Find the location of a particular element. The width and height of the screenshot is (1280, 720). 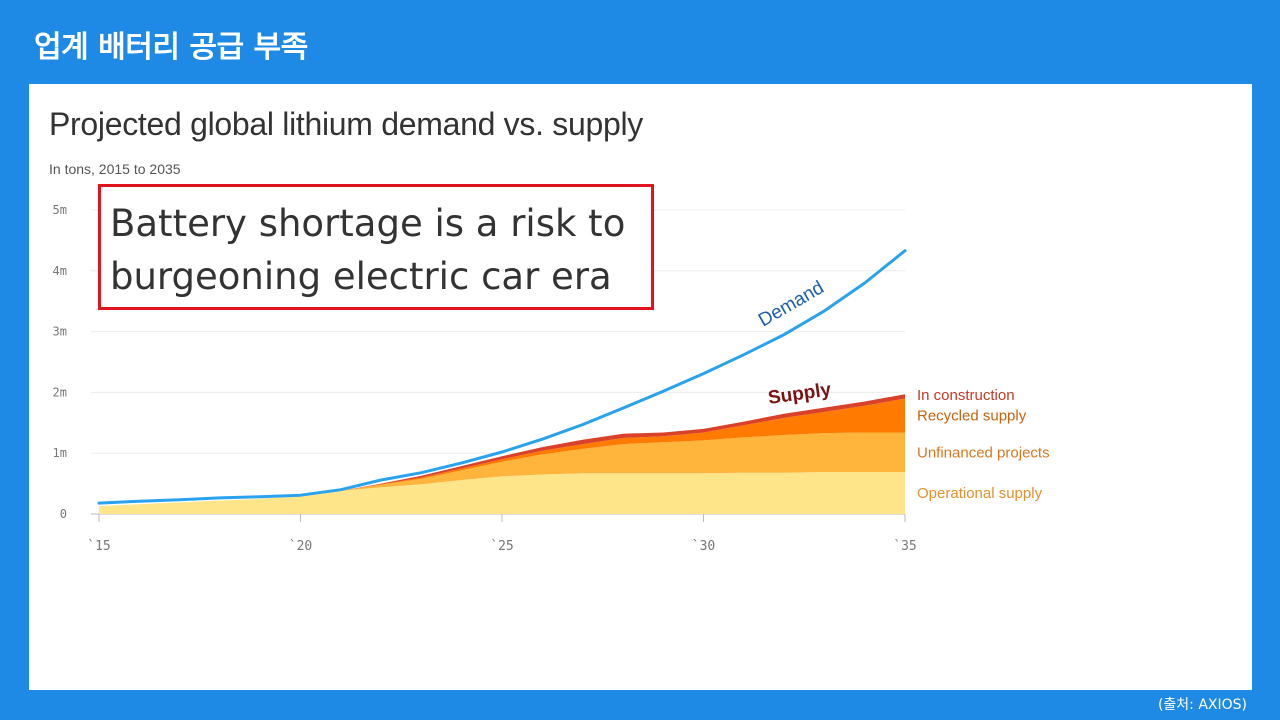

y-tick-label: 2m is located at coordinates (60, 392).